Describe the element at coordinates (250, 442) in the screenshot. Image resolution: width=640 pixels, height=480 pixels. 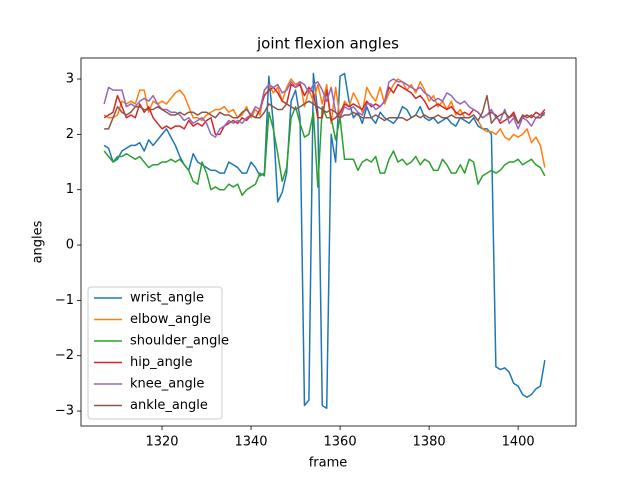
I see `x-tick-label: 1340` at that location.